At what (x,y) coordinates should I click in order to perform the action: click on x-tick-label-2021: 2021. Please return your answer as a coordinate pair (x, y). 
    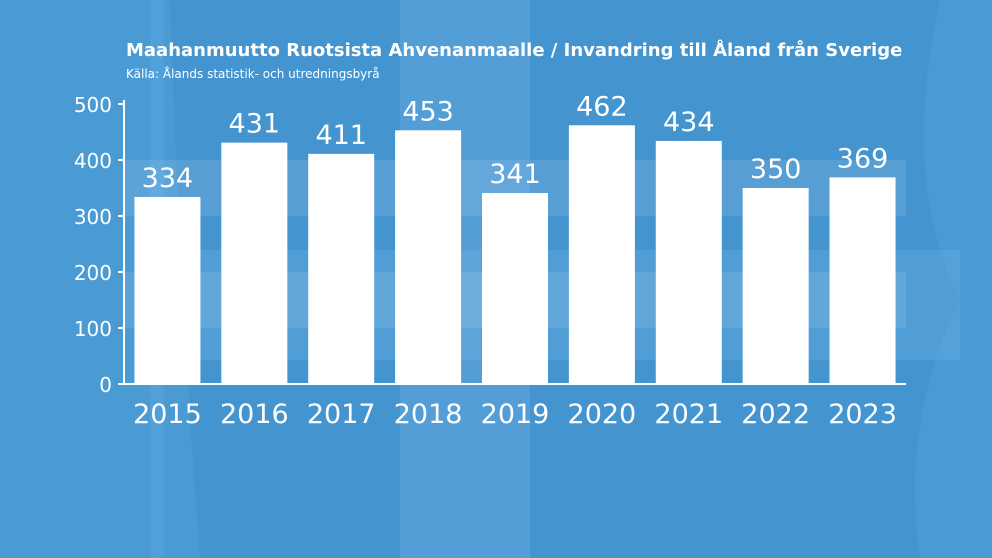
    Looking at the image, I should click on (688, 414).